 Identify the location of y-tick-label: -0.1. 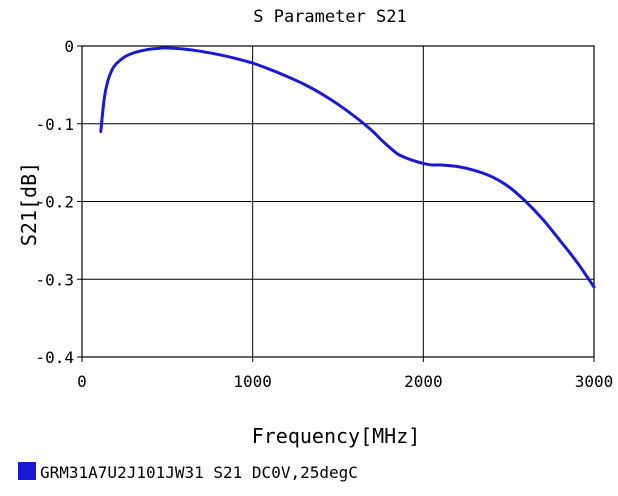
(54, 124).